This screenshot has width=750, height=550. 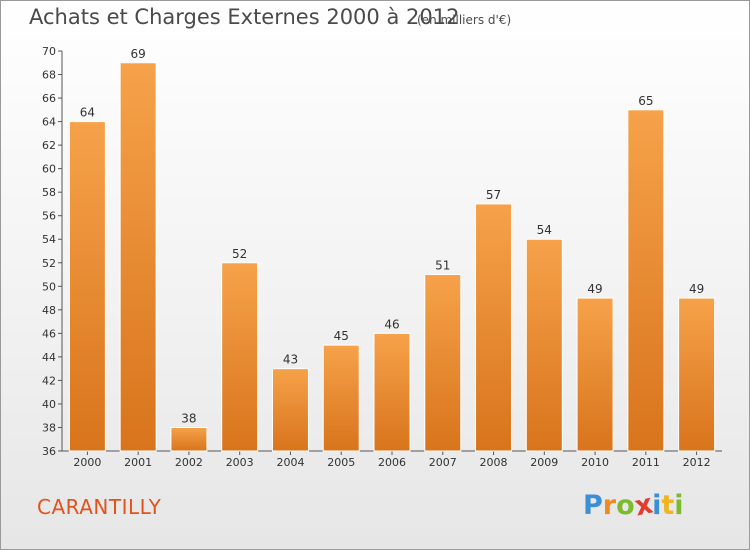 I want to click on value-label-2010: 49, so click(x=594, y=289).